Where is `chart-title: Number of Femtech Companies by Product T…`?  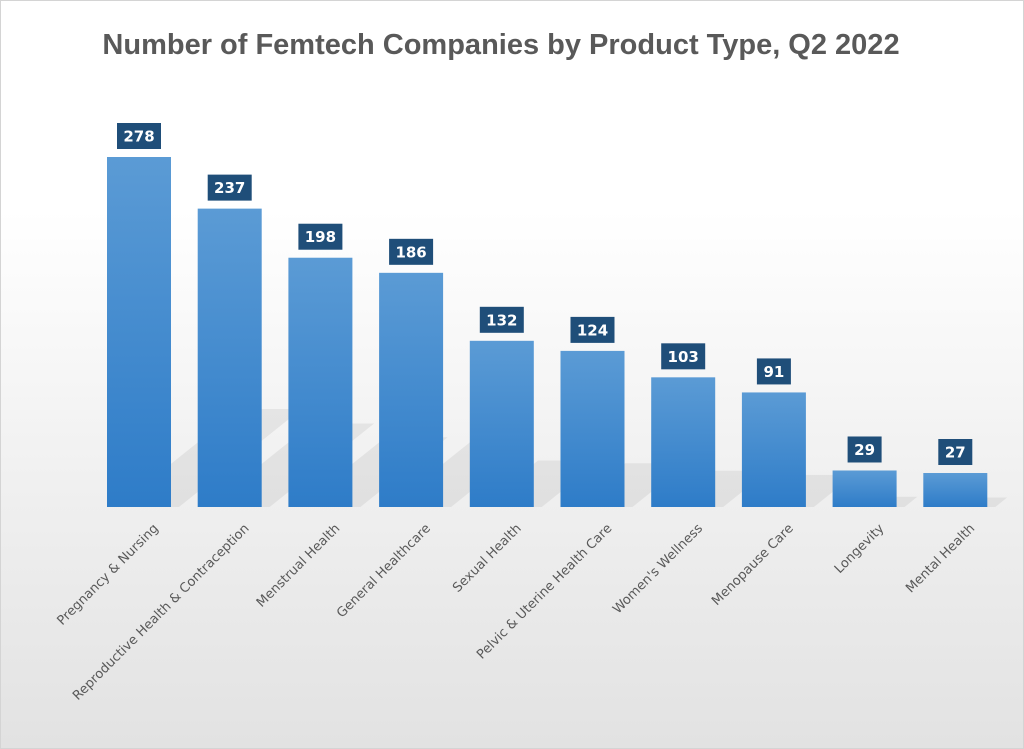 chart-title: Number of Femtech Companies by Product T… is located at coordinates (501, 45).